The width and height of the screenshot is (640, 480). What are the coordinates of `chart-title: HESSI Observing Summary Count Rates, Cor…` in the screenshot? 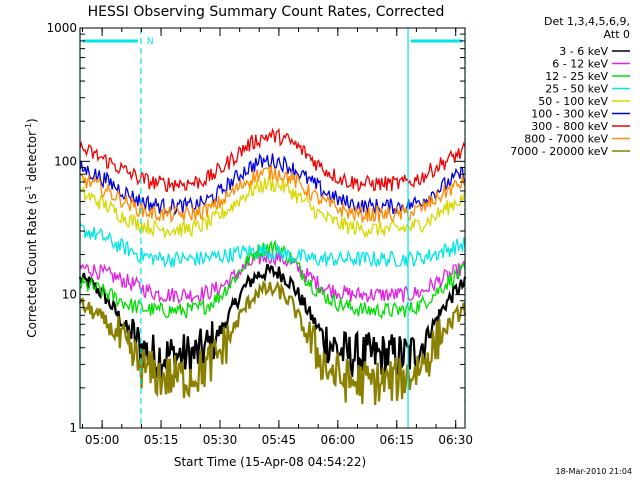 It's located at (266, 12).